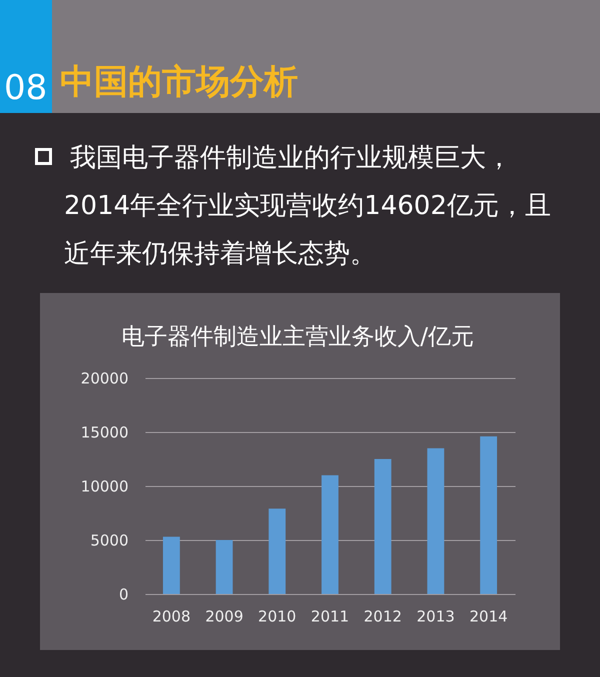 The height and width of the screenshot is (677, 600). I want to click on x-tick-label: 2012, so click(383, 617).